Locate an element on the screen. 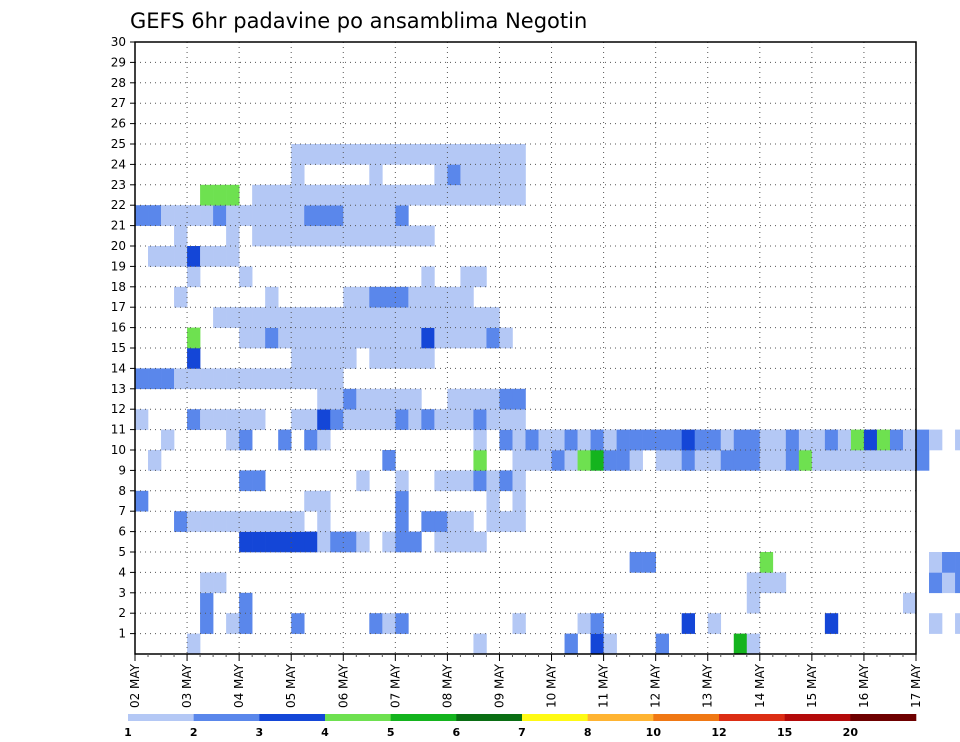  colorbar-tick-label: 15 is located at coordinates (784, 732).